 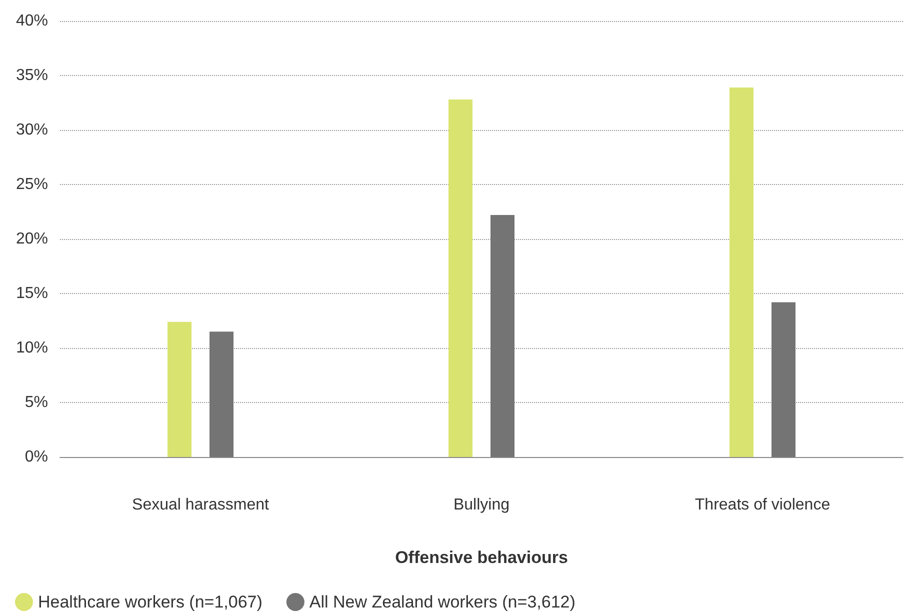 What do you see at coordinates (32, 239) in the screenshot?
I see `y-tick-label: 20%` at bounding box center [32, 239].